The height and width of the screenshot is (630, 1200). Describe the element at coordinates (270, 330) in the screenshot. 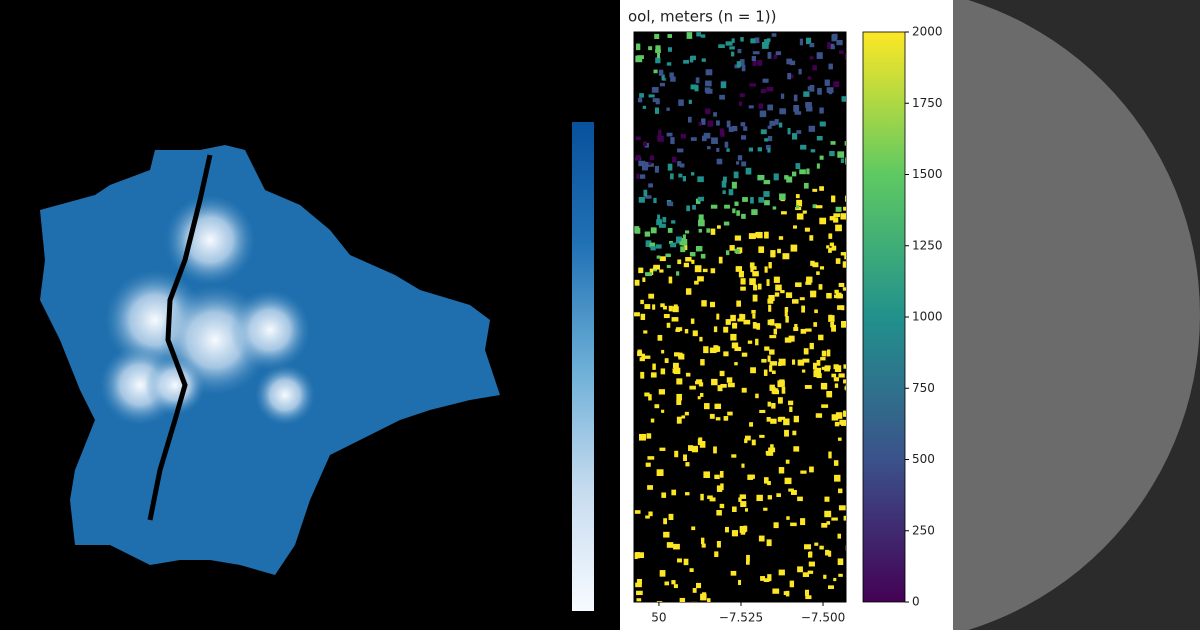

I see `glow` at that location.